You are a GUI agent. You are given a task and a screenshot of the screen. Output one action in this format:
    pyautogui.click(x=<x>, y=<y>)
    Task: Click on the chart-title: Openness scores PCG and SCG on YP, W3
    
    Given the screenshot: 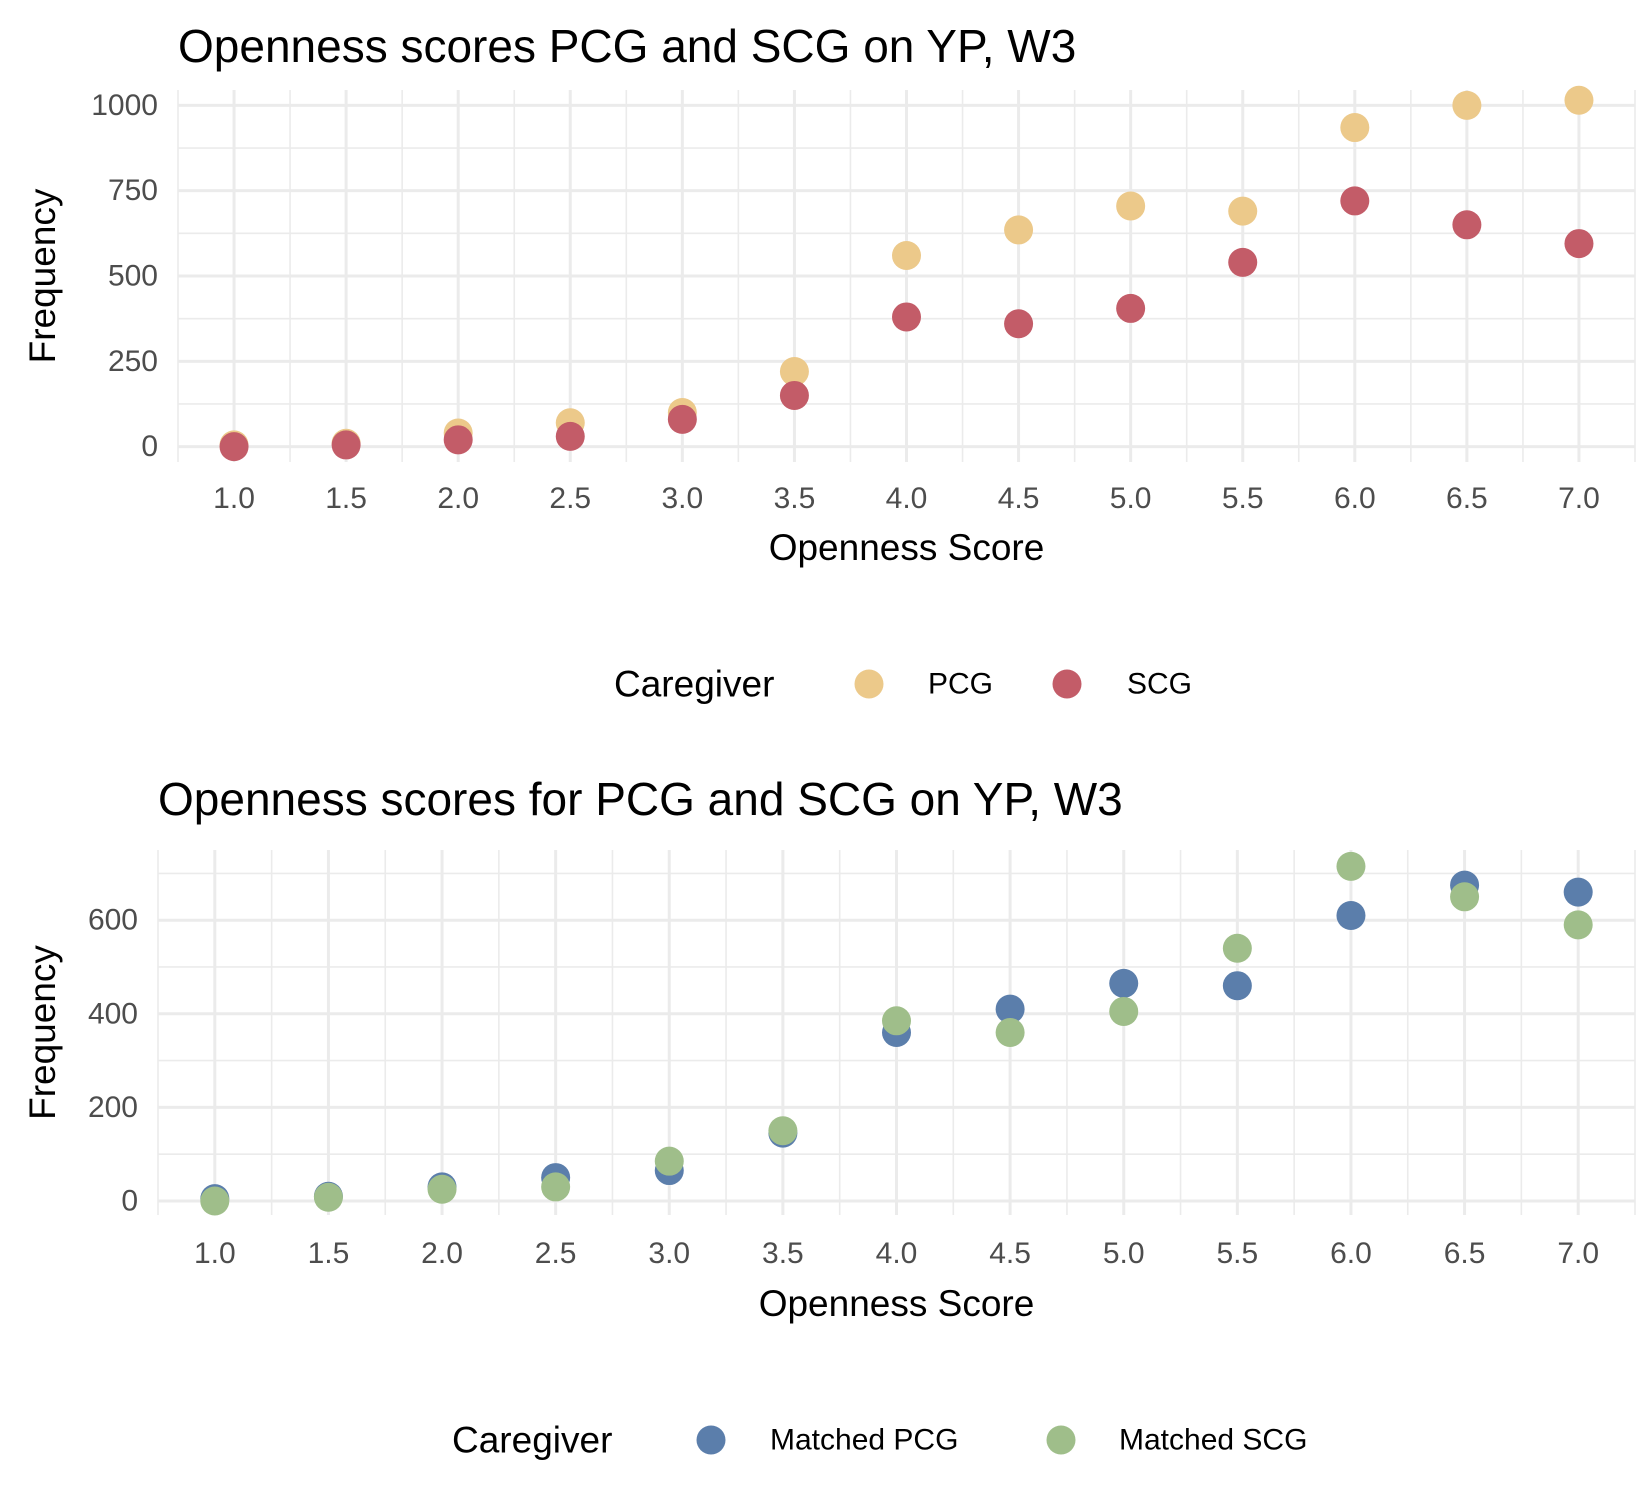 What is the action you would take?
    pyautogui.click(x=627, y=46)
    